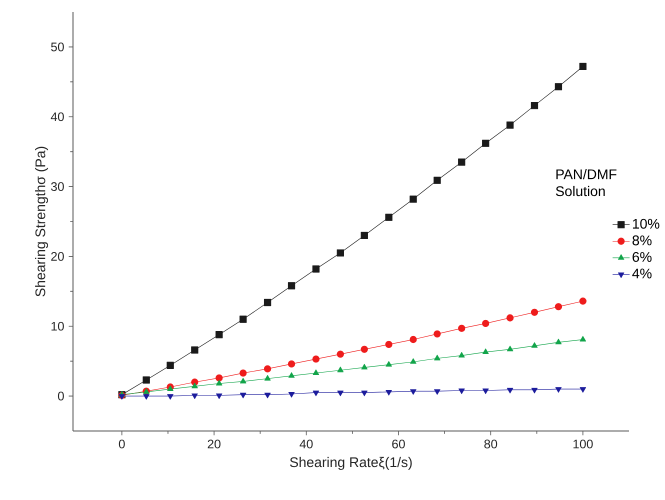  I want to click on legend-label: 8%, so click(642, 240).